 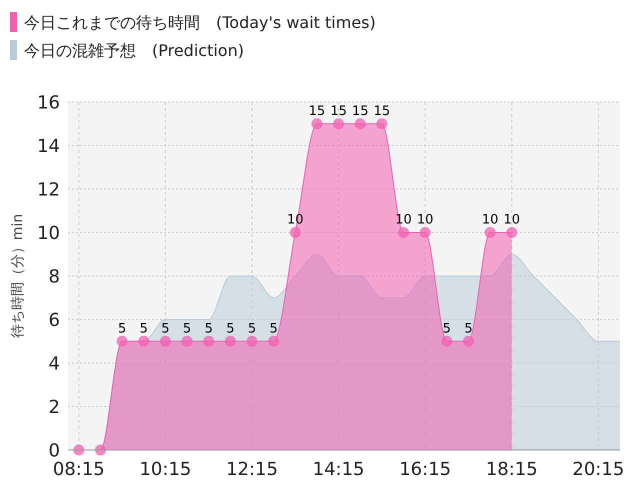 What do you see at coordinates (48, 233) in the screenshot?
I see `y-tick-label: 10` at bounding box center [48, 233].